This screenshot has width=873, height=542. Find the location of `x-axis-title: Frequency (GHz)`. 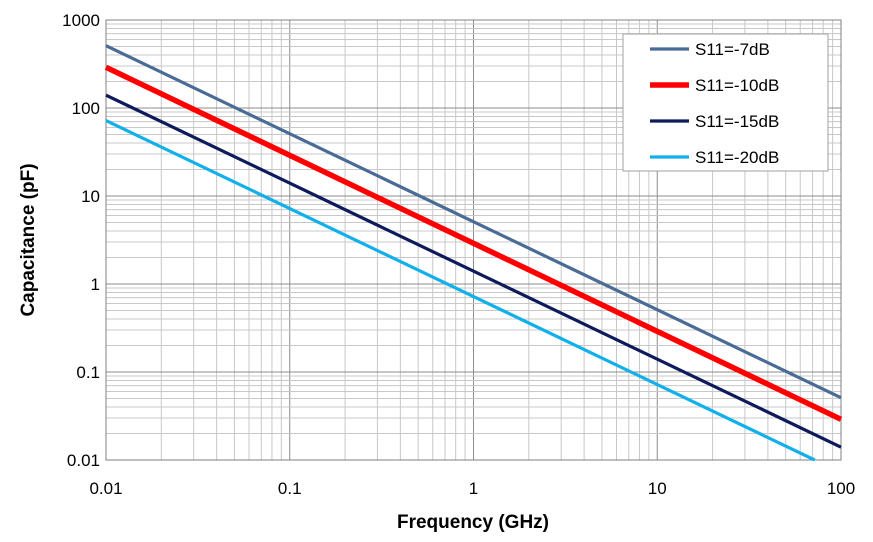

x-axis-title: Frequency (GHz) is located at coordinates (473, 522).